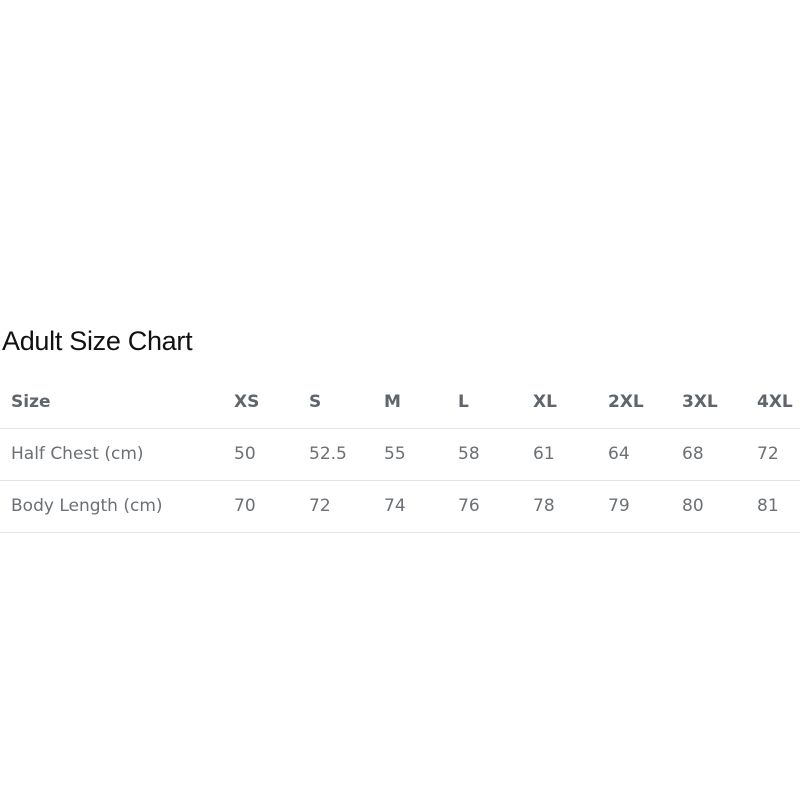 The height and width of the screenshot is (800, 800). What do you see at coordinates (245, 506) in the screenshot?
I see `table-cell: 70` at bounding box center [245, 506].